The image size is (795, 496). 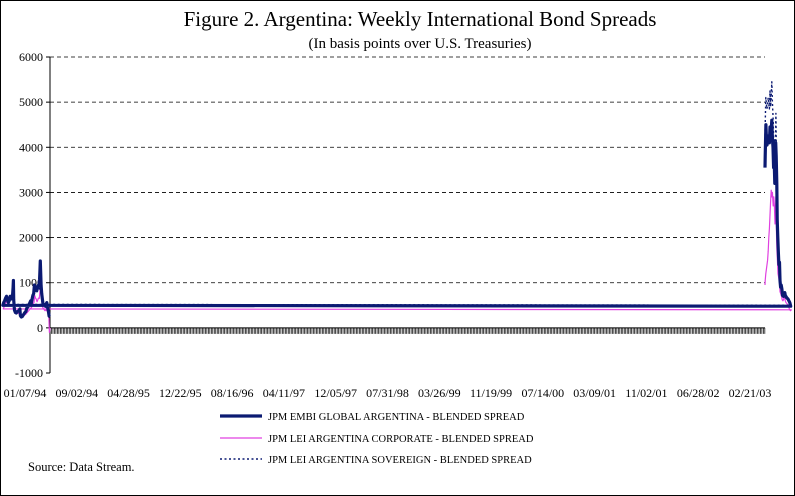 What do you see at coordinates (491, 393) in the screenshot?
I see `x-tick-label: 11/19/99` at bounding box center [491, 393].